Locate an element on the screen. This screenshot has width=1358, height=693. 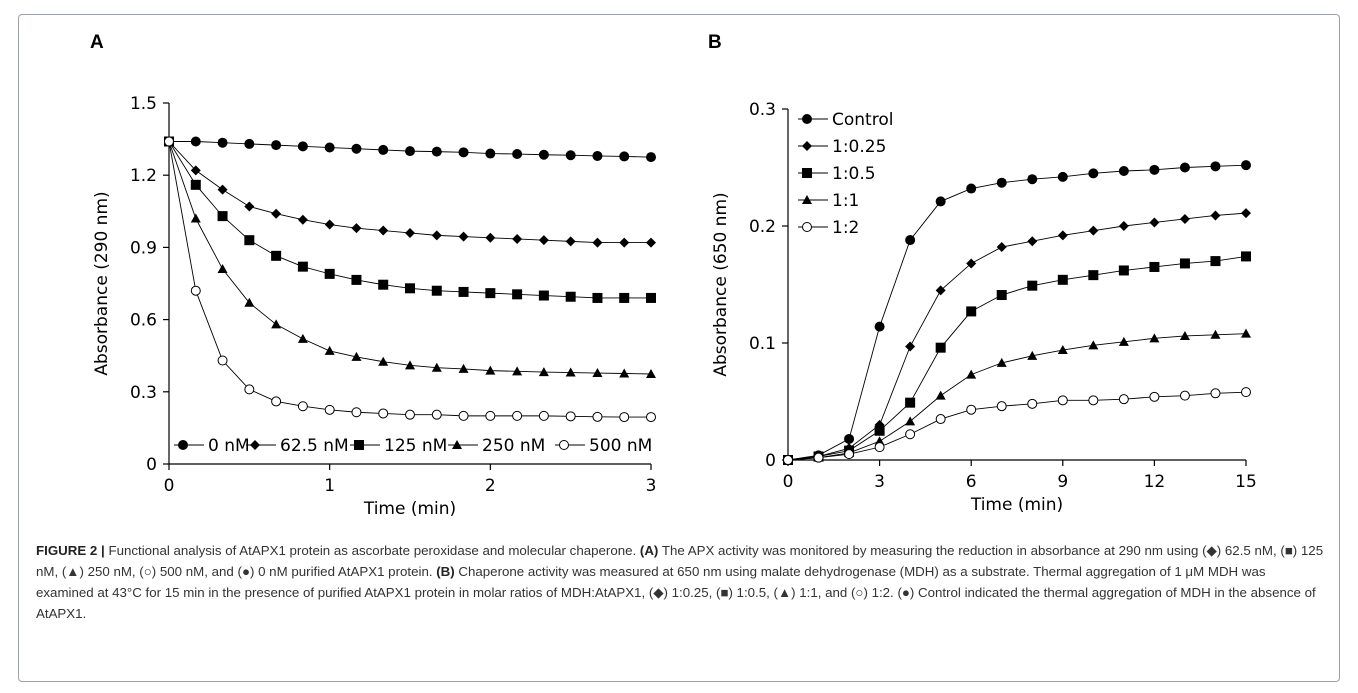
chart-b-y-axis-title: Absorbance (650 nm) is located at coordinates (721, 284).